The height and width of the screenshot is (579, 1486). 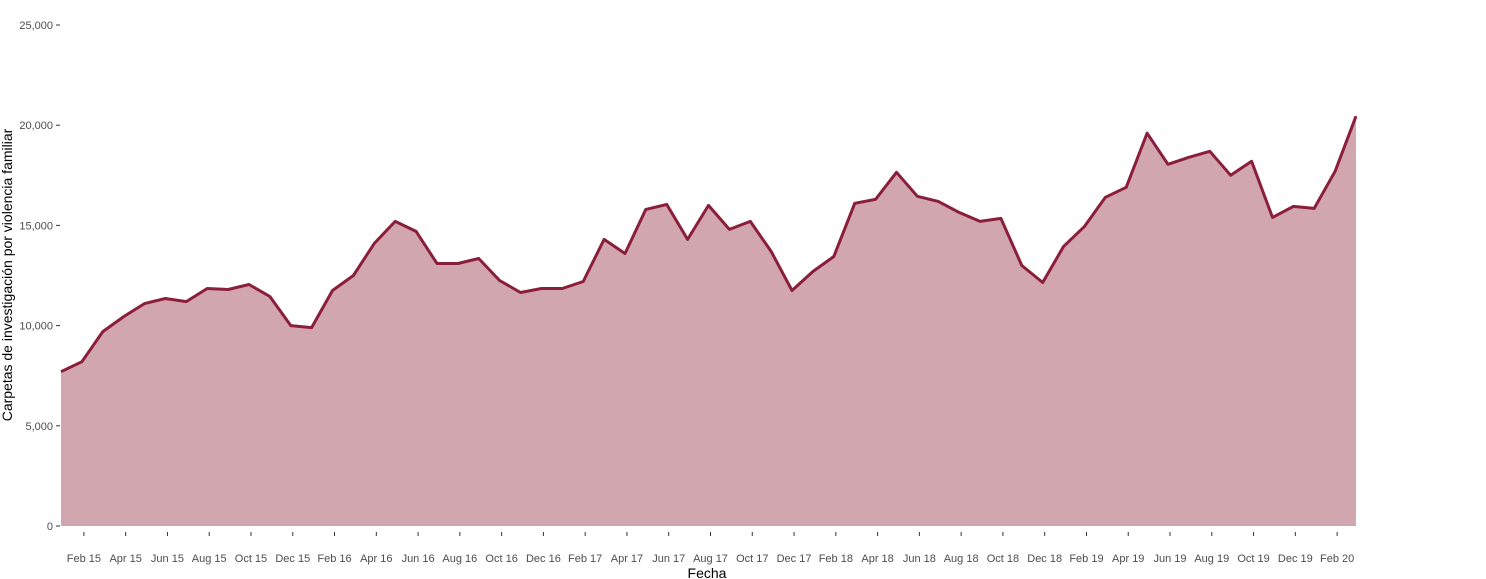 What do you see at coordinates (1211, 559) in the screenshot?
I see `x-tick-label: Aug 19` at bounding box center [1211, 559].